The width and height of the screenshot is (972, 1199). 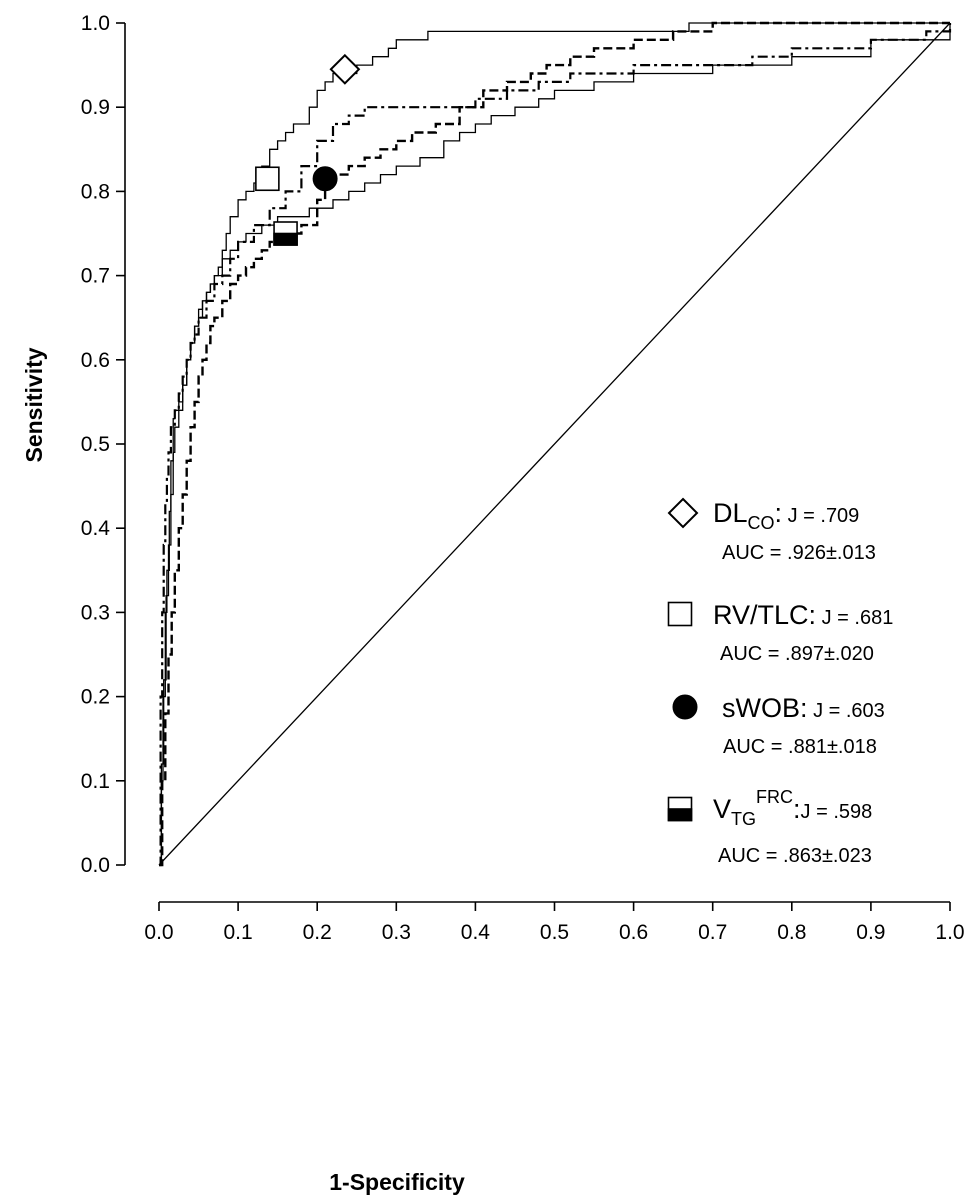 I want to click on x-tick-label: 1.0, so click(x=949, y=932).